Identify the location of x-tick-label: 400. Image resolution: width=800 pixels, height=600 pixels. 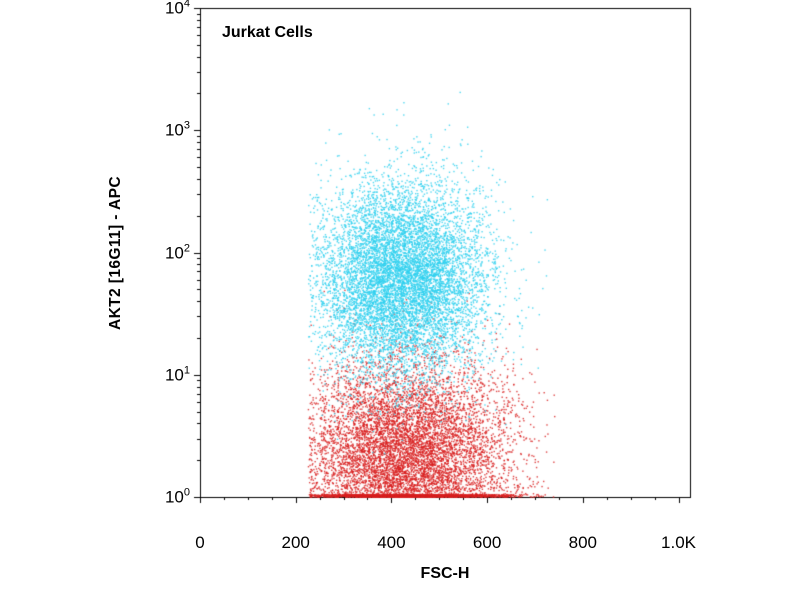
(391, 542).